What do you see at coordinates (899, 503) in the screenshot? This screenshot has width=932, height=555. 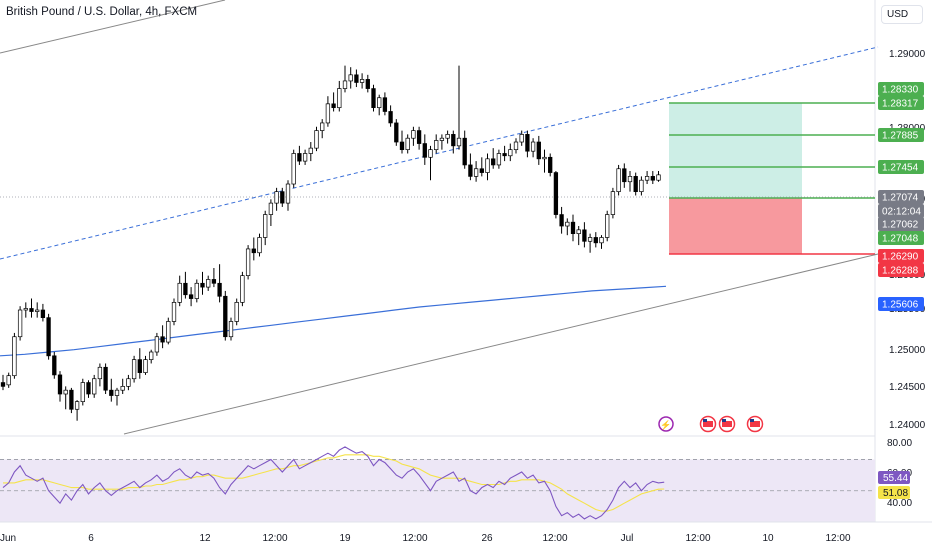 I see `rsi-tick-label: 40.00` at bounding box center [899, 503].